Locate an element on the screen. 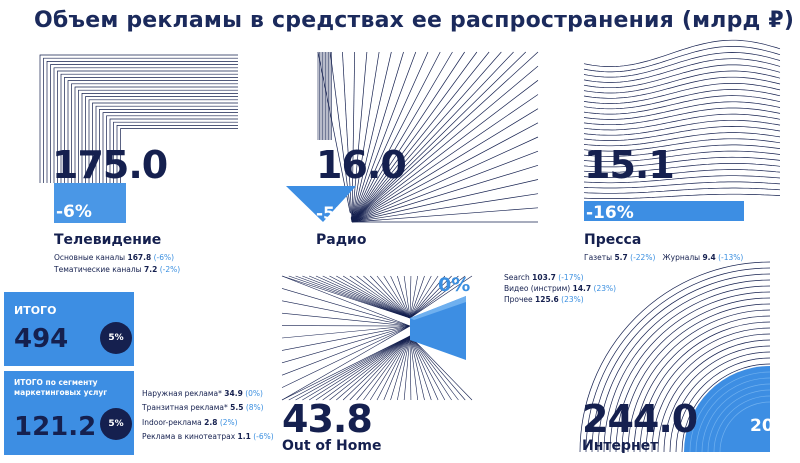  internet-value: 244.0 is located at coordinates (640, 419).